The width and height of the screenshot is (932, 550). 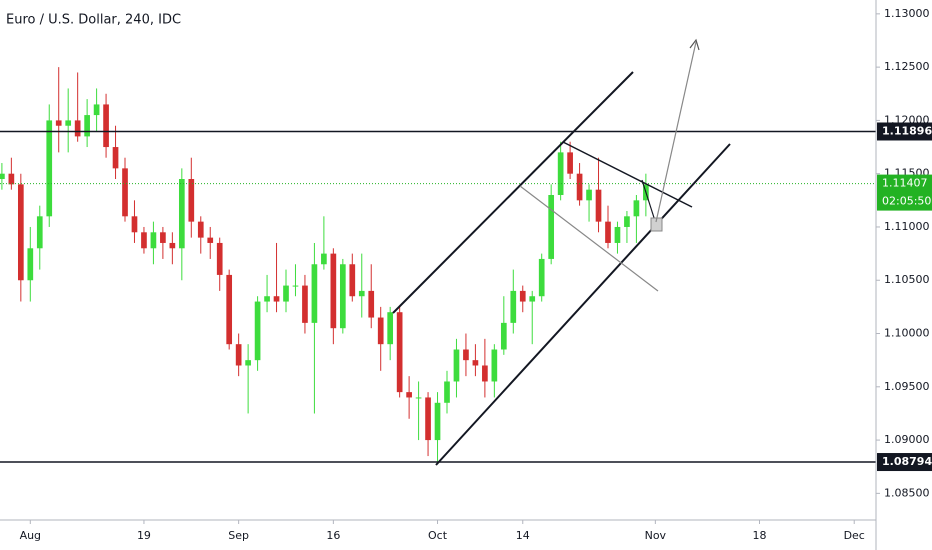 What do you see at coordinates (238, 535) in the screenshot?
I see `x-tick-label: Sep` at bounding box center [238, 535].